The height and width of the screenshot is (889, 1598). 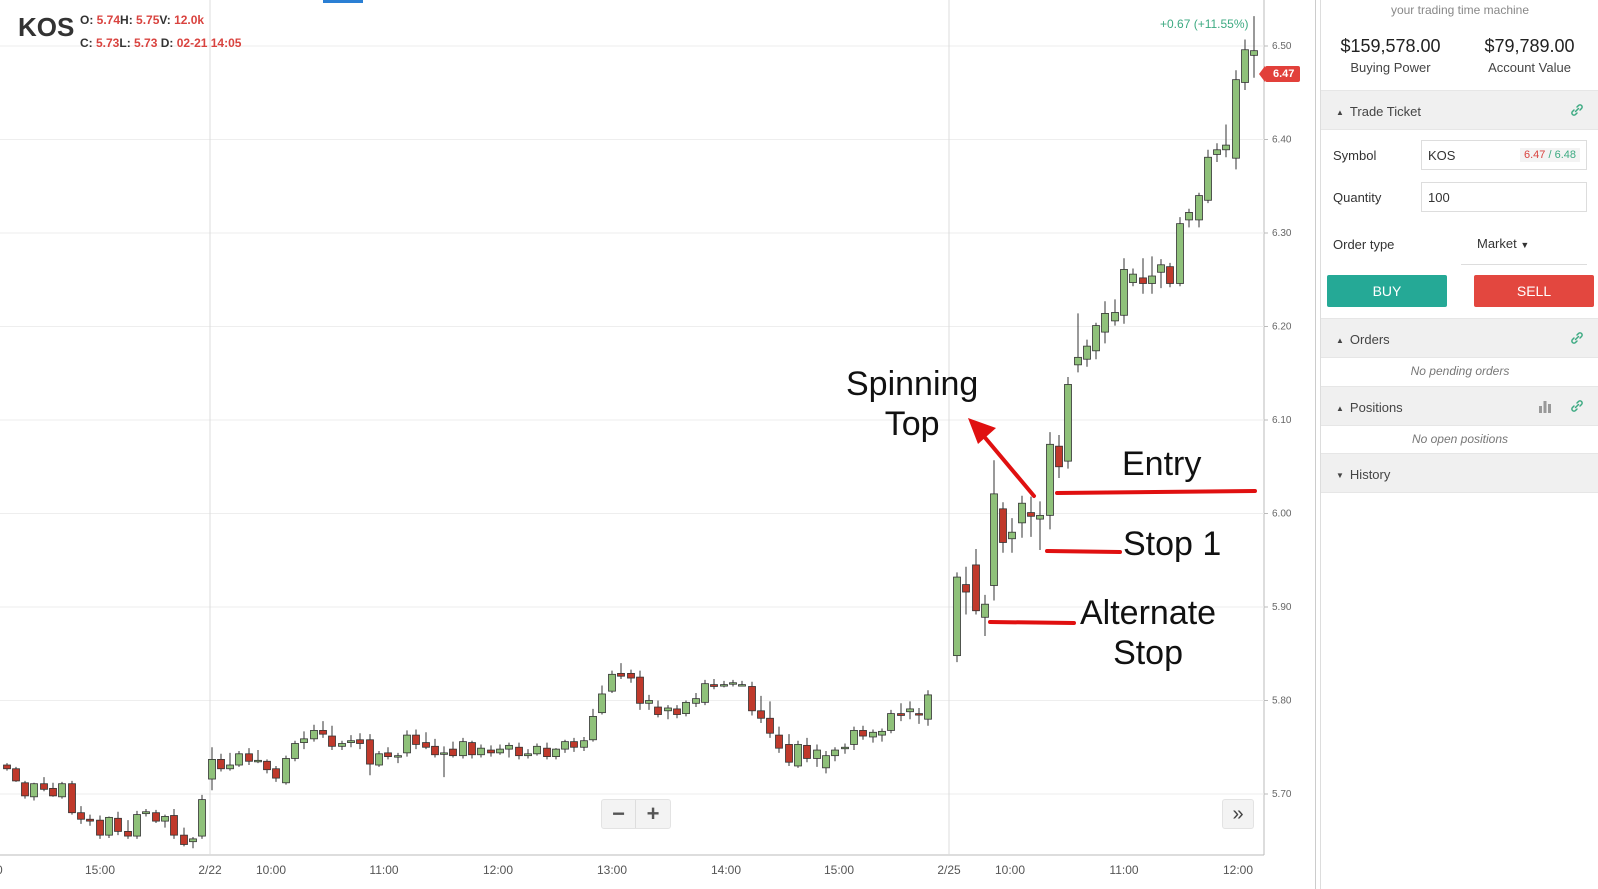 I want to click on quantity-input: 100, so click(x=1504, y=197).